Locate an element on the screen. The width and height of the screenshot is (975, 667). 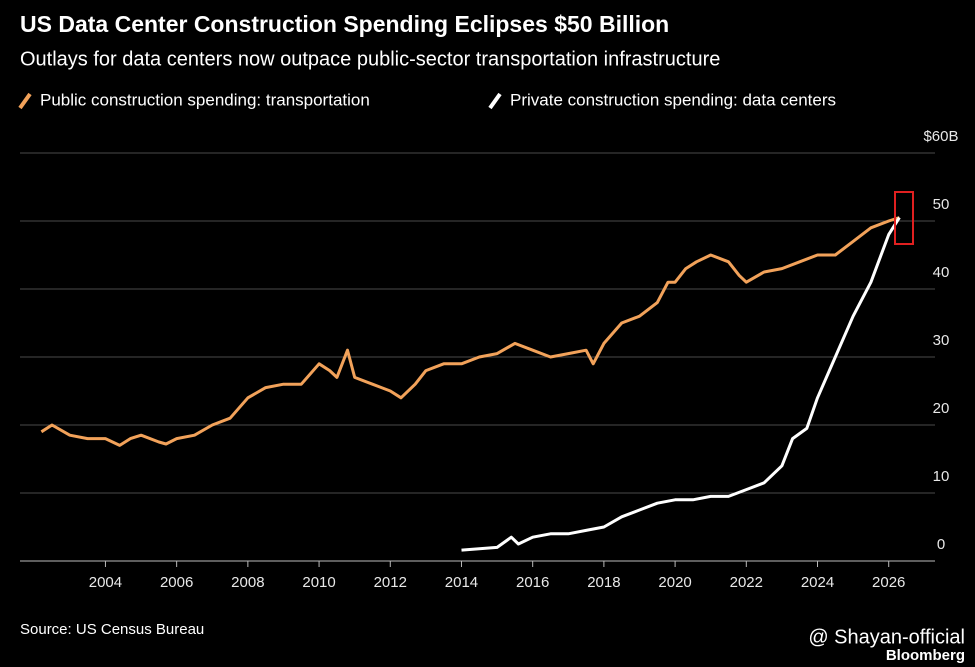
x-tick-label: 2022 is located at coordinates (746, 582).